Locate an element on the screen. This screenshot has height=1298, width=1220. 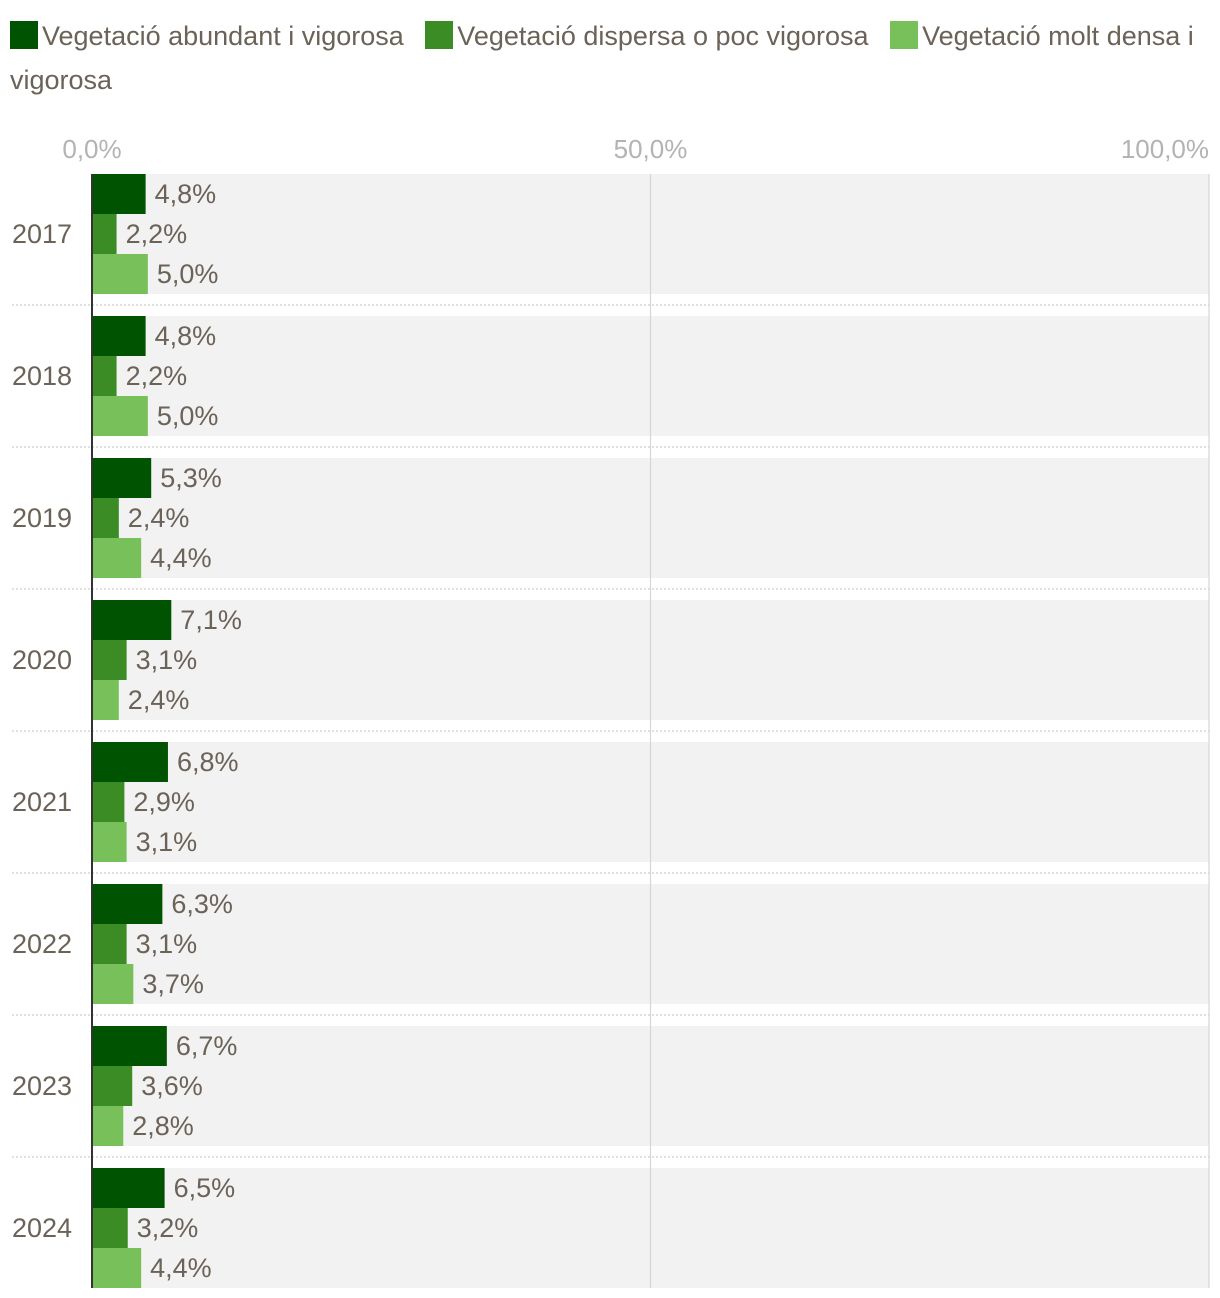
legend-swatch-densa is located at coordinates (904, 35).